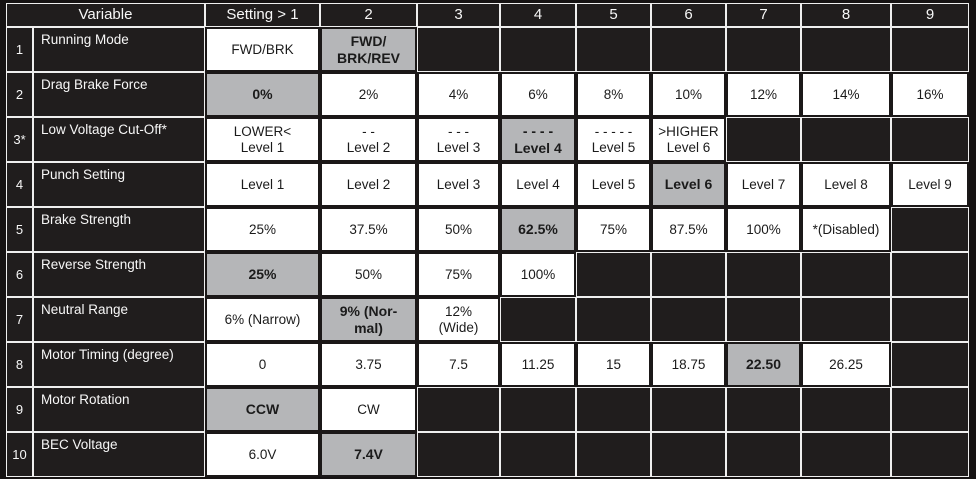 The image size is (976, 479). Describe the element at coordinates (19, 94) in the screenshot. I see `row-number: 2` at that location.